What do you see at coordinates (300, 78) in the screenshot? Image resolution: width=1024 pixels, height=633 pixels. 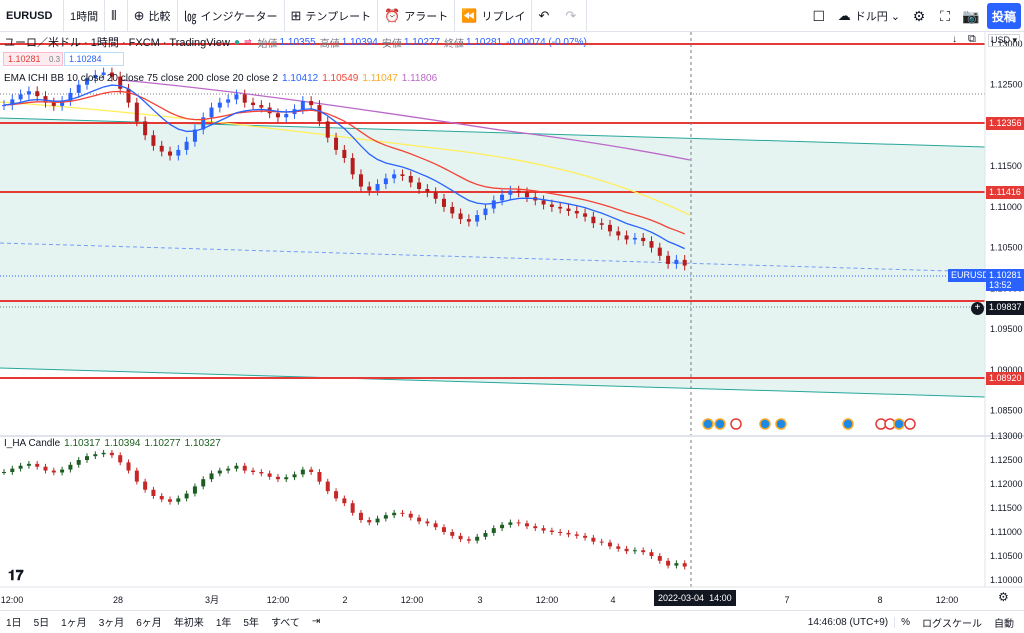 I see `indicator-1-value-1: 1.10412` at bounding box center [300, 78].